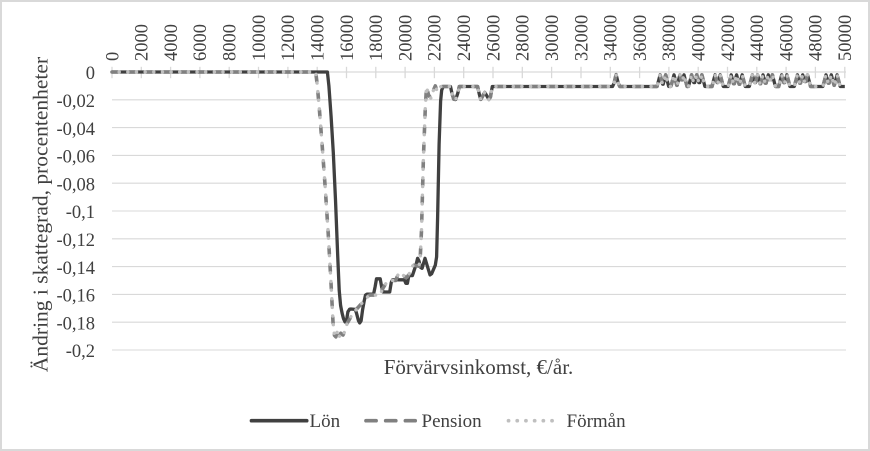 The width and height of the screenshot is (870, 451). What do you see at coordinates (465, 38) in the screenshot?
I see `svg-text: 24000` at bounding box center [465, 38].